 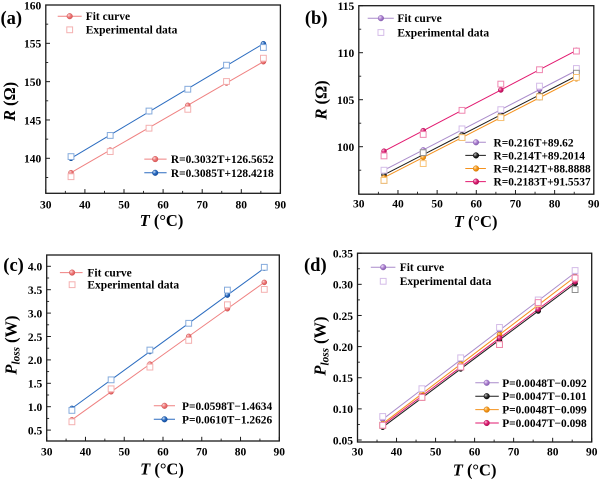 What do you see at coordinates (33, 6) in the screenshot?
I see `svg-text: 160` at bounding box center [33, 6].